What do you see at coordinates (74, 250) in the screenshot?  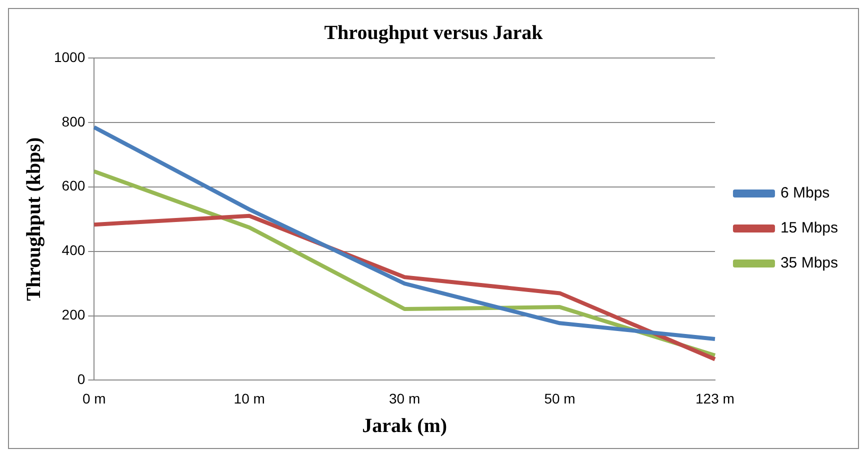 I see `y-tick-label: 400` at bounding box center [74, 250].